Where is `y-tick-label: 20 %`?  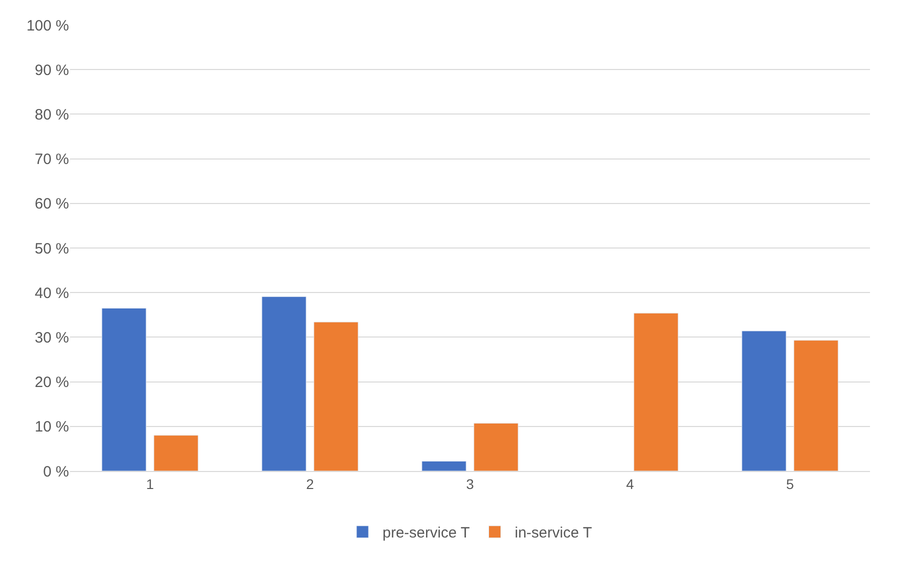
y-tick-label: 20 % is located at coordinates (51, 383).